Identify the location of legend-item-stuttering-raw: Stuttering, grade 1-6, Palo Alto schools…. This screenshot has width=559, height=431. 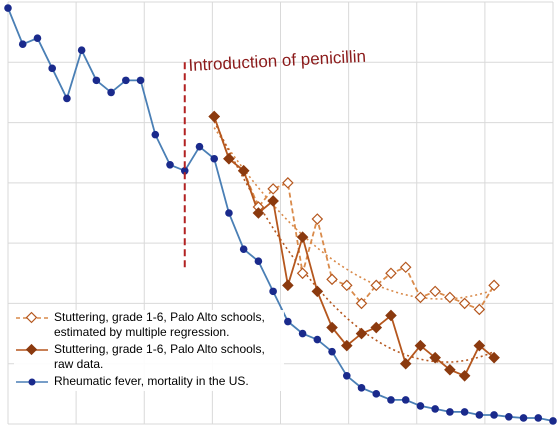
(149, 357).